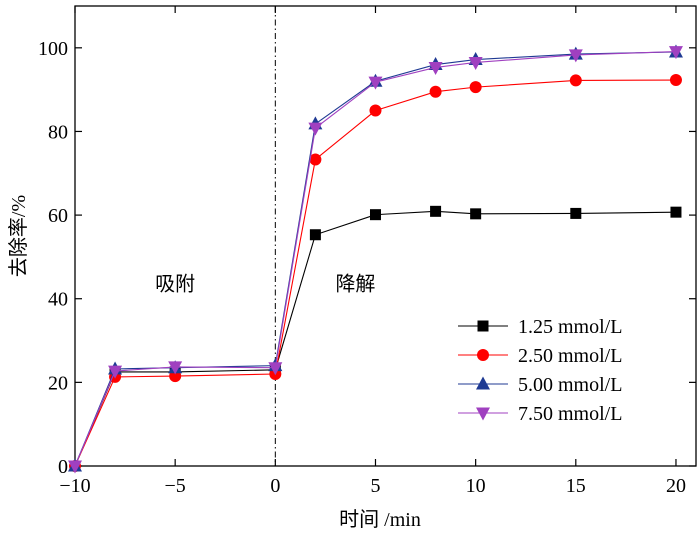  Describe the element at coordinates (175, 486) in the screenshot. I see `x-tick-label: −5` at that location.